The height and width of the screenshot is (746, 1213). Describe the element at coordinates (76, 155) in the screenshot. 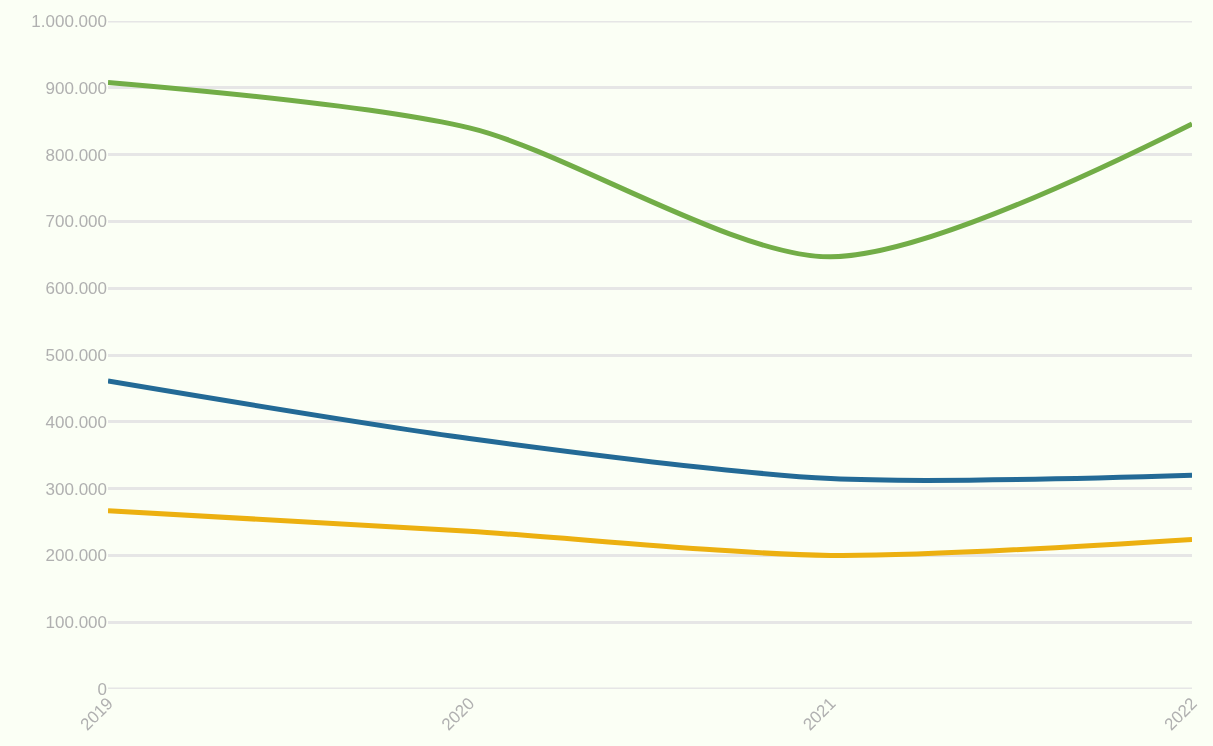

I see `y-tick-label: 800.000` at that location.